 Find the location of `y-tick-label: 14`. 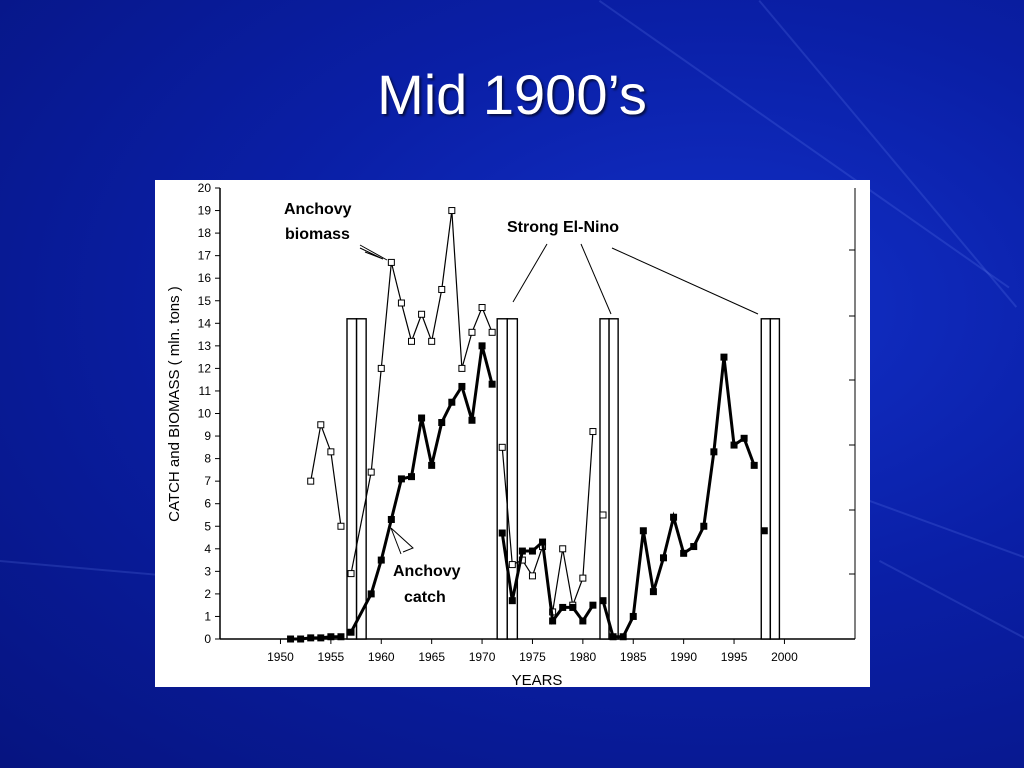

y-tick-label: 14 is located at coordinates (205, 323).